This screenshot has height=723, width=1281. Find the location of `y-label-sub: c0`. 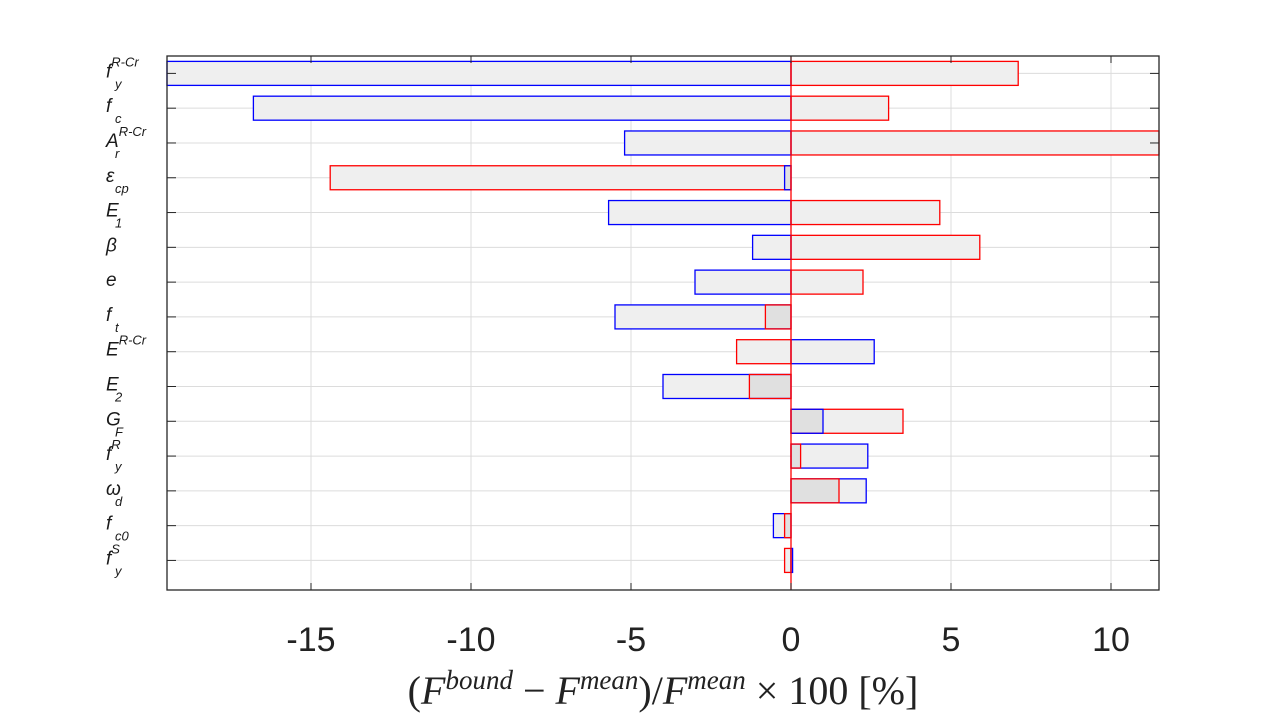

y-label-sub: c0 is located at coordinates (122, 536).